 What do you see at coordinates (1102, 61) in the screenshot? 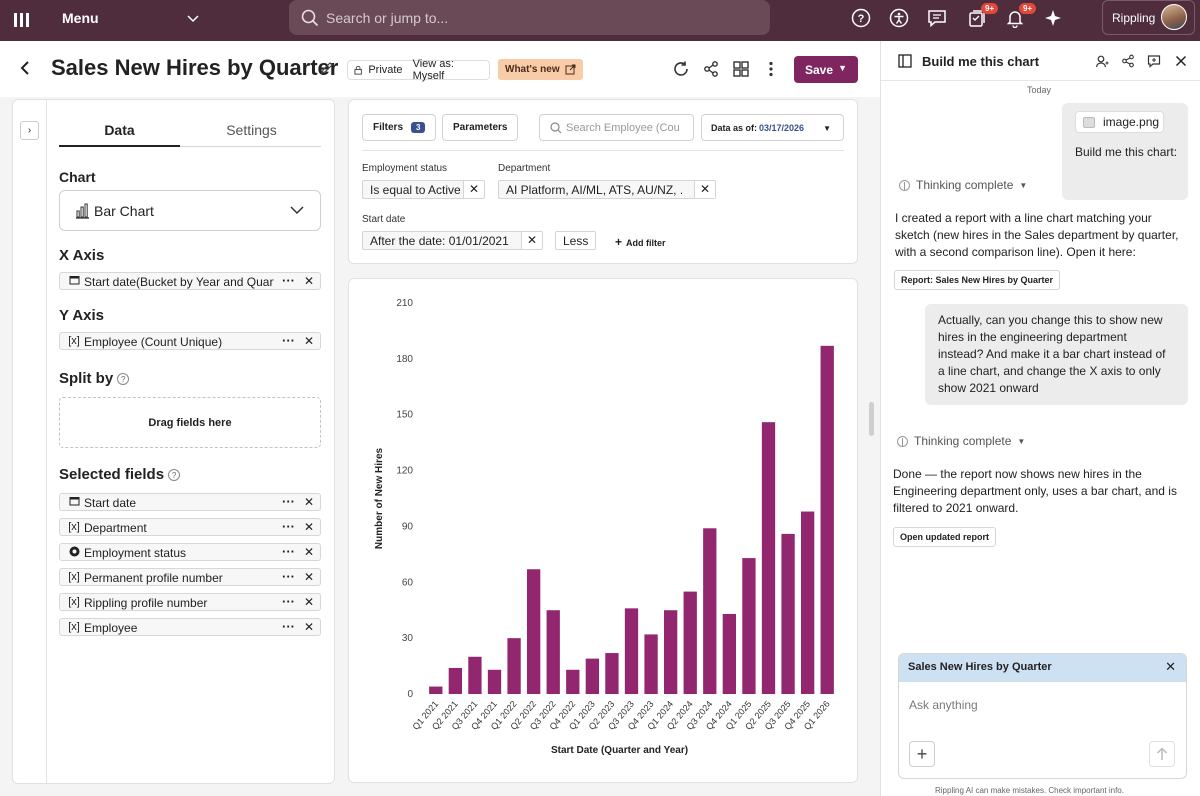
I see `user-add-icon` at bounding box center [1102, 61].